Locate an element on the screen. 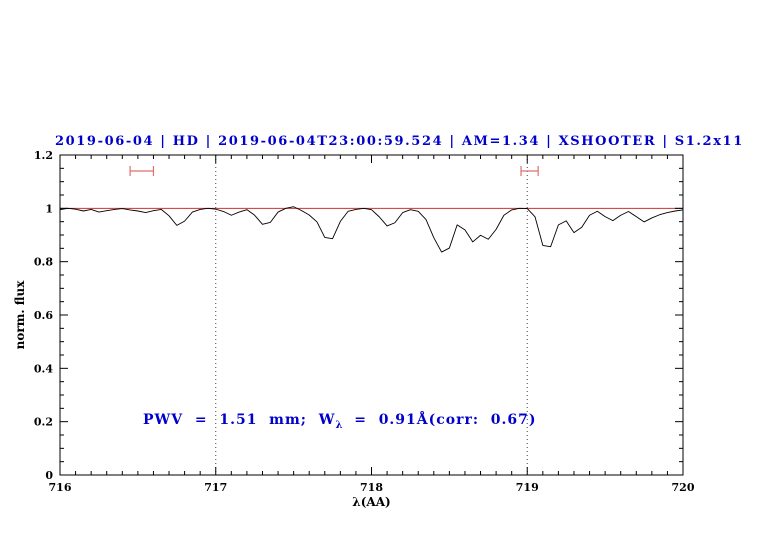  x-tick-label: 719 is located at coordinates (527, 487).